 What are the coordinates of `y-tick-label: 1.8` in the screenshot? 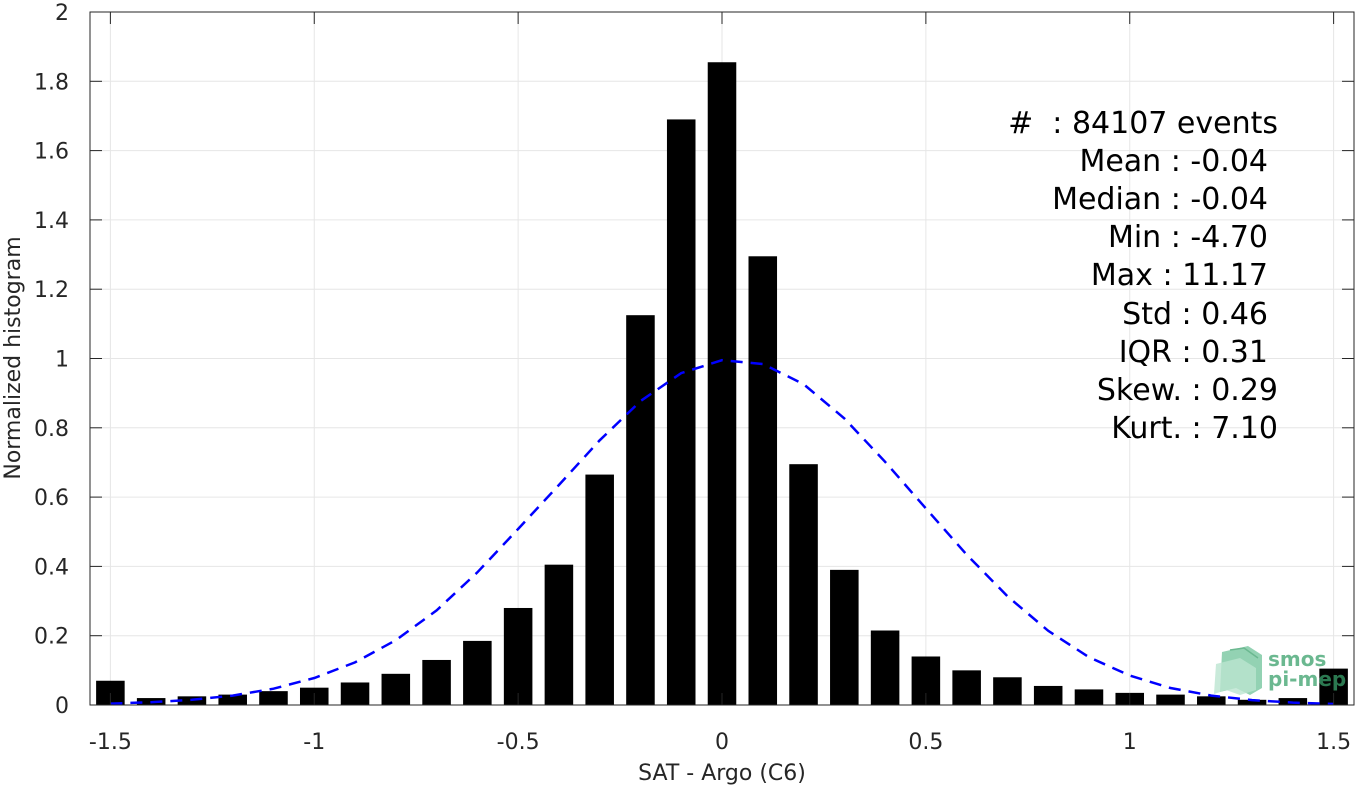 It's located at (51, 82).